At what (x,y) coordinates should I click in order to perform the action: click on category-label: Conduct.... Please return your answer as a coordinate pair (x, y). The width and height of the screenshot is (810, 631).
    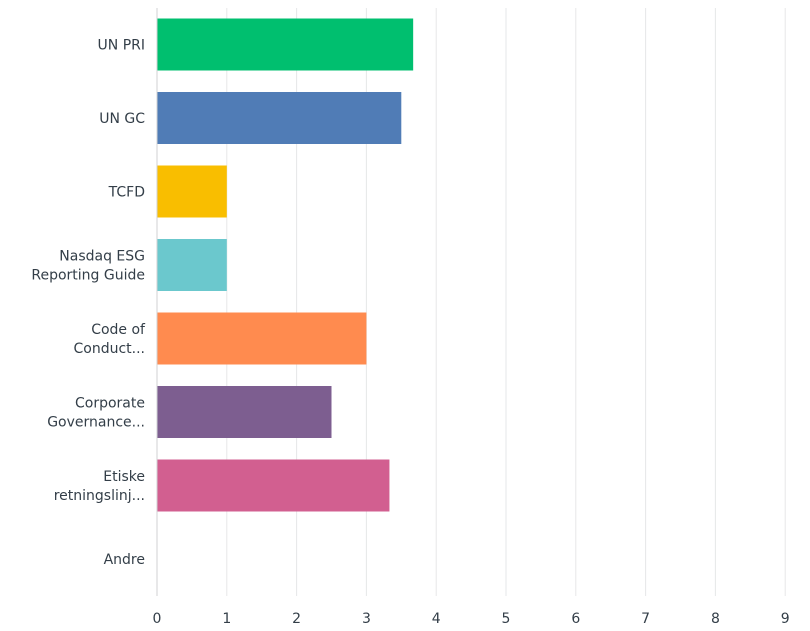
    Looking at the image, I should click on (109, 349).